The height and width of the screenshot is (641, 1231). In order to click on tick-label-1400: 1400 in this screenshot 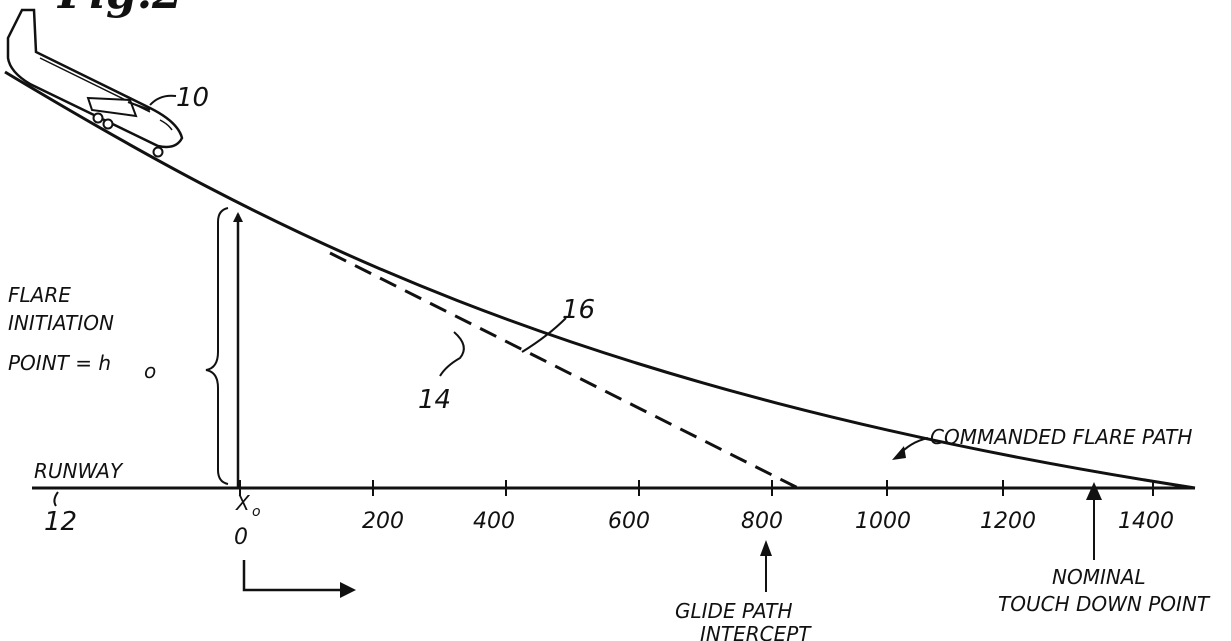, I will do `click(1146, 521)`.